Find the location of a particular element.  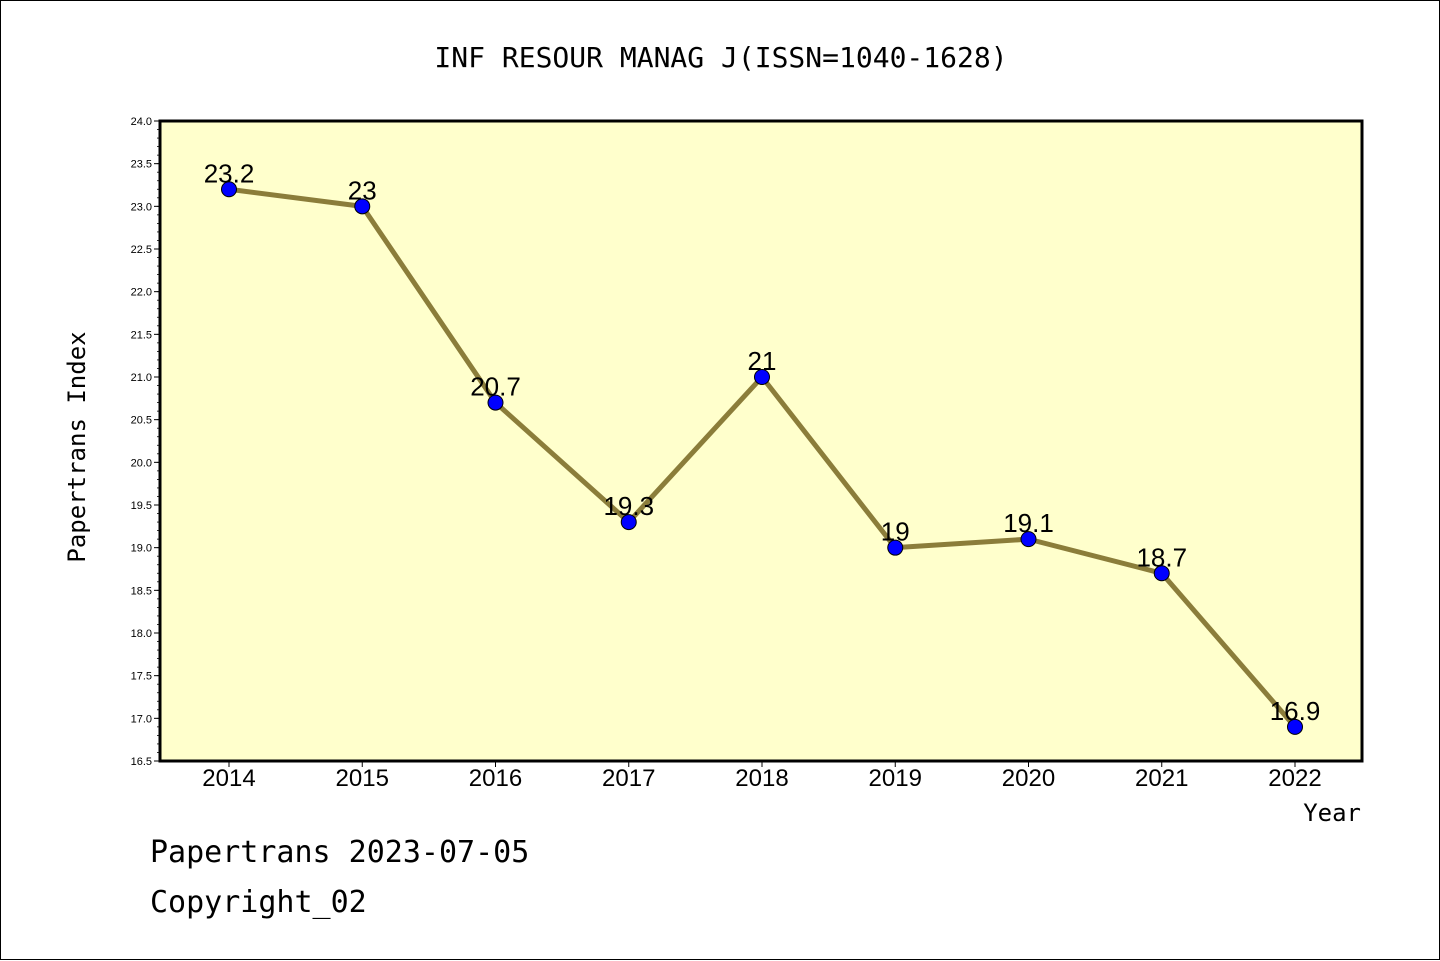

data-label: 19.3 is located at coordinates (628, 506).